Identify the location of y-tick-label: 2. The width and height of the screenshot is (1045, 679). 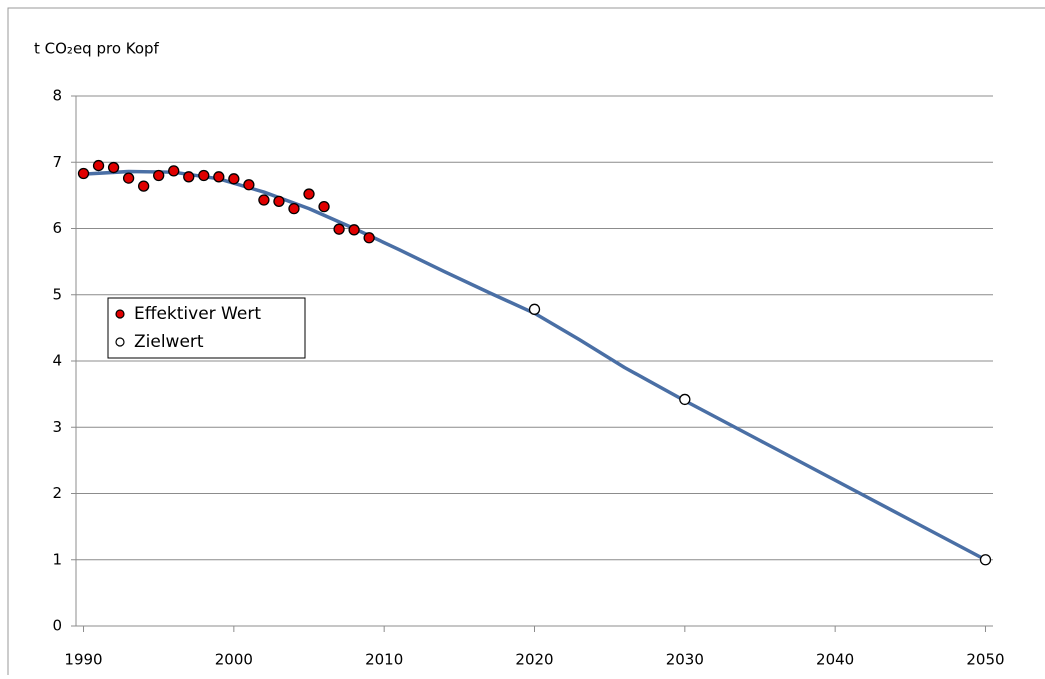
(57, 493).